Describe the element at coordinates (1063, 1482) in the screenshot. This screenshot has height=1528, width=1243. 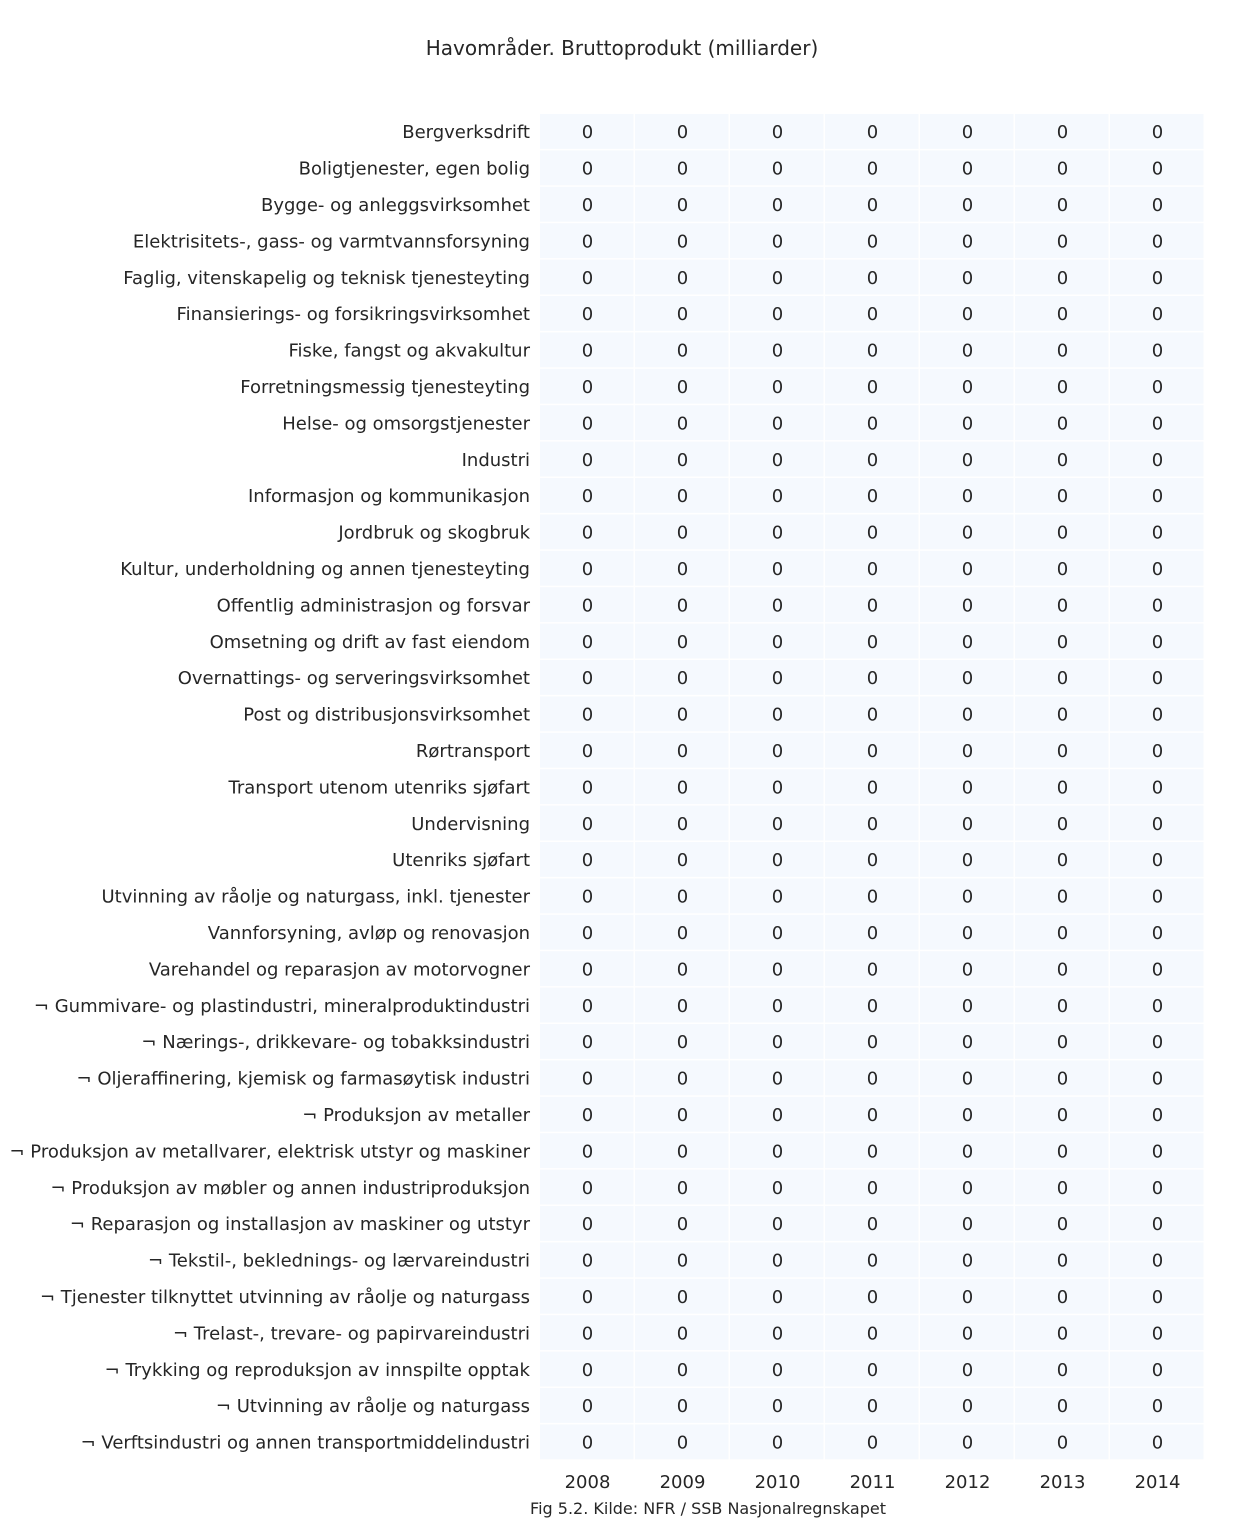
I see `column-label: 2013` at that location.